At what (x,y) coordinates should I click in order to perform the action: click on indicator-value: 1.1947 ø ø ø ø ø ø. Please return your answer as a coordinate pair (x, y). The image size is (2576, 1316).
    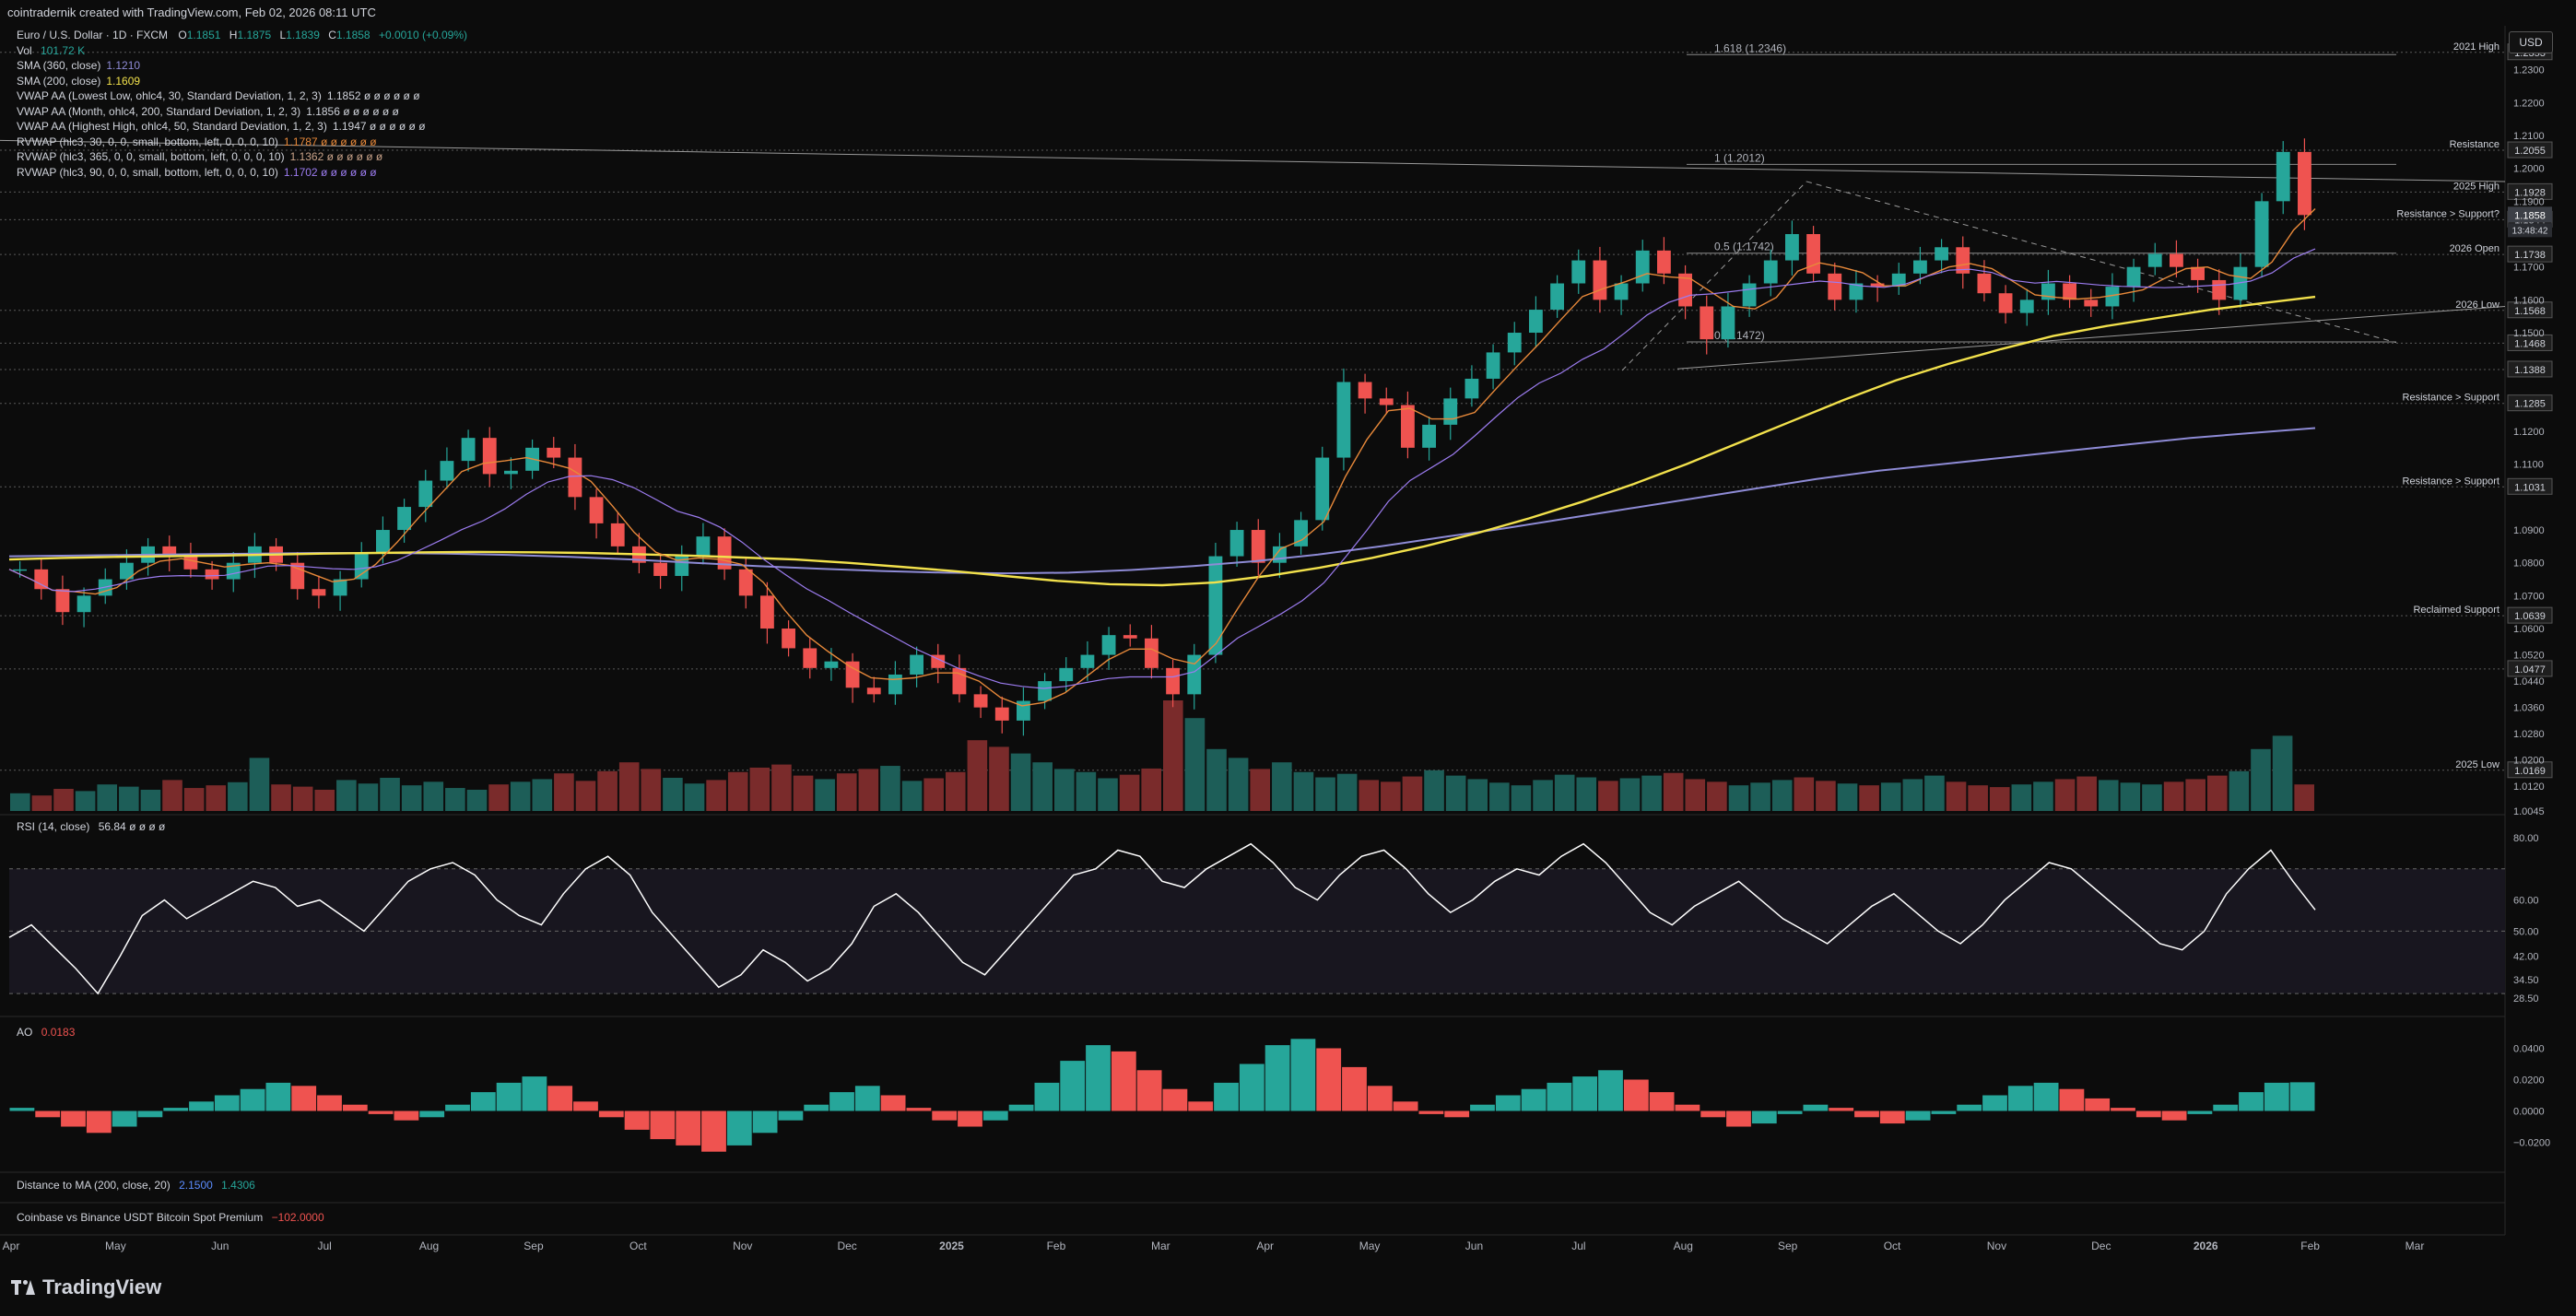
    Looking at the image, I should click on (379, 126).